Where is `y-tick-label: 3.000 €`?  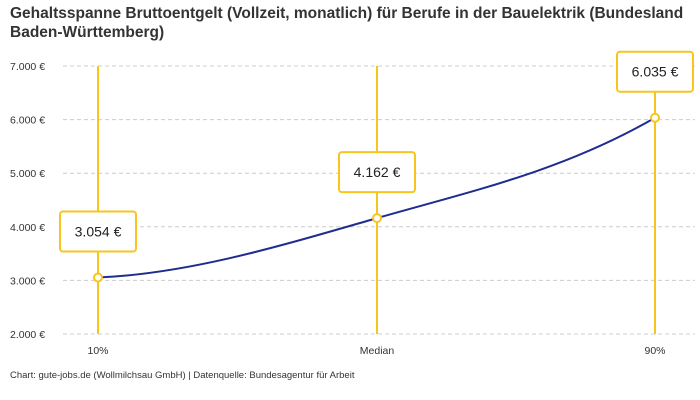 y-tick-label: 3.000 € is located at coordinates (27, 281).